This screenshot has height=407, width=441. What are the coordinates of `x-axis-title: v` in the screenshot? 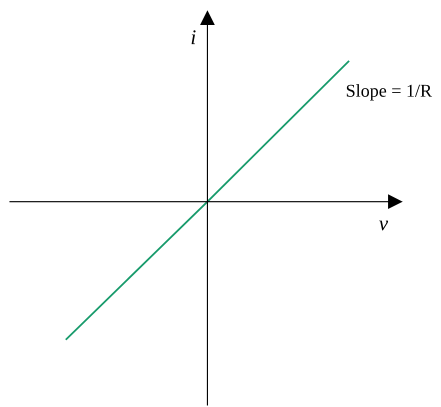 It's located at (383, 225).